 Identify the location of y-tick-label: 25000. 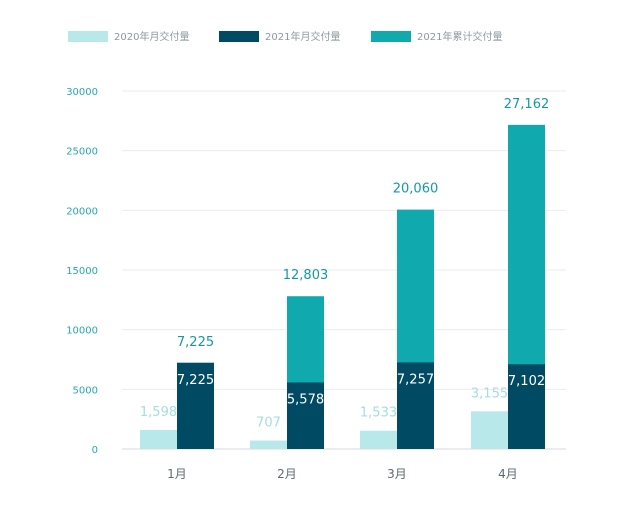
(82, 152).